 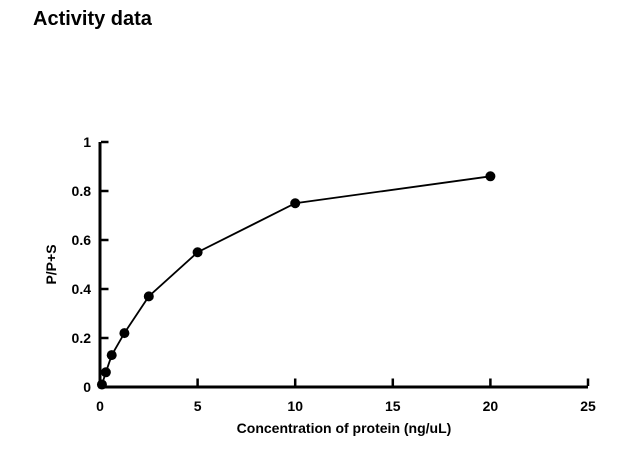 I want to click on y-axis-title: P/P+S, so click(x=51, y=264).